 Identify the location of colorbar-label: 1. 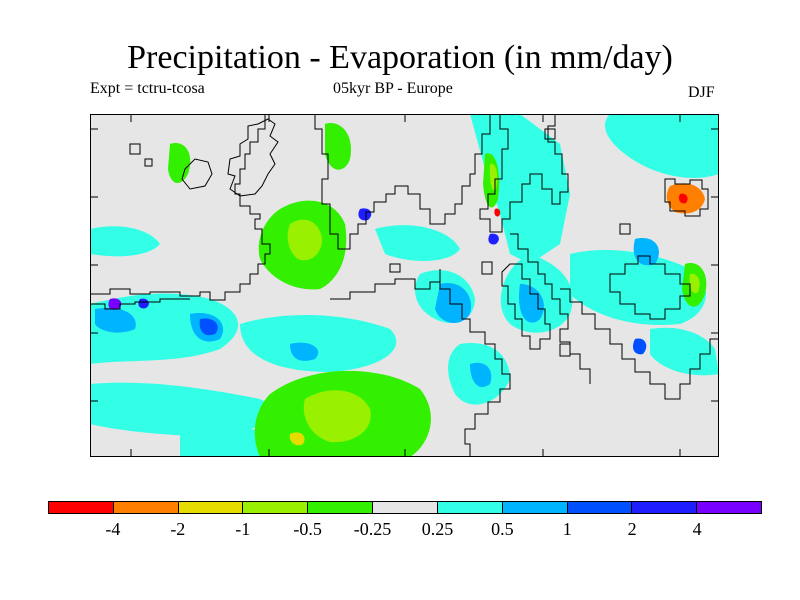
(567, 529).